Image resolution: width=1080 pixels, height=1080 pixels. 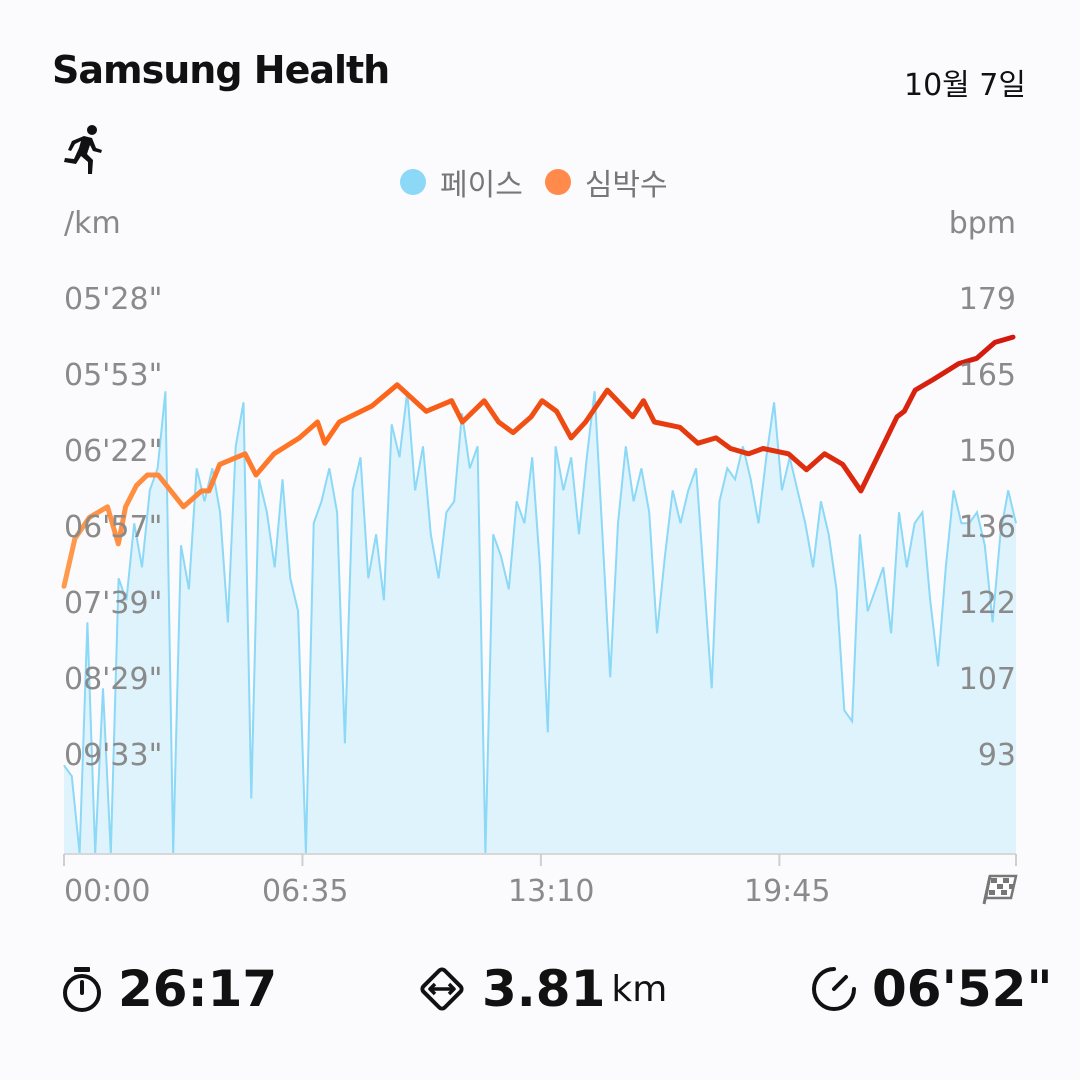 I want to click on running-person-icon, so click(x=83, y=149).